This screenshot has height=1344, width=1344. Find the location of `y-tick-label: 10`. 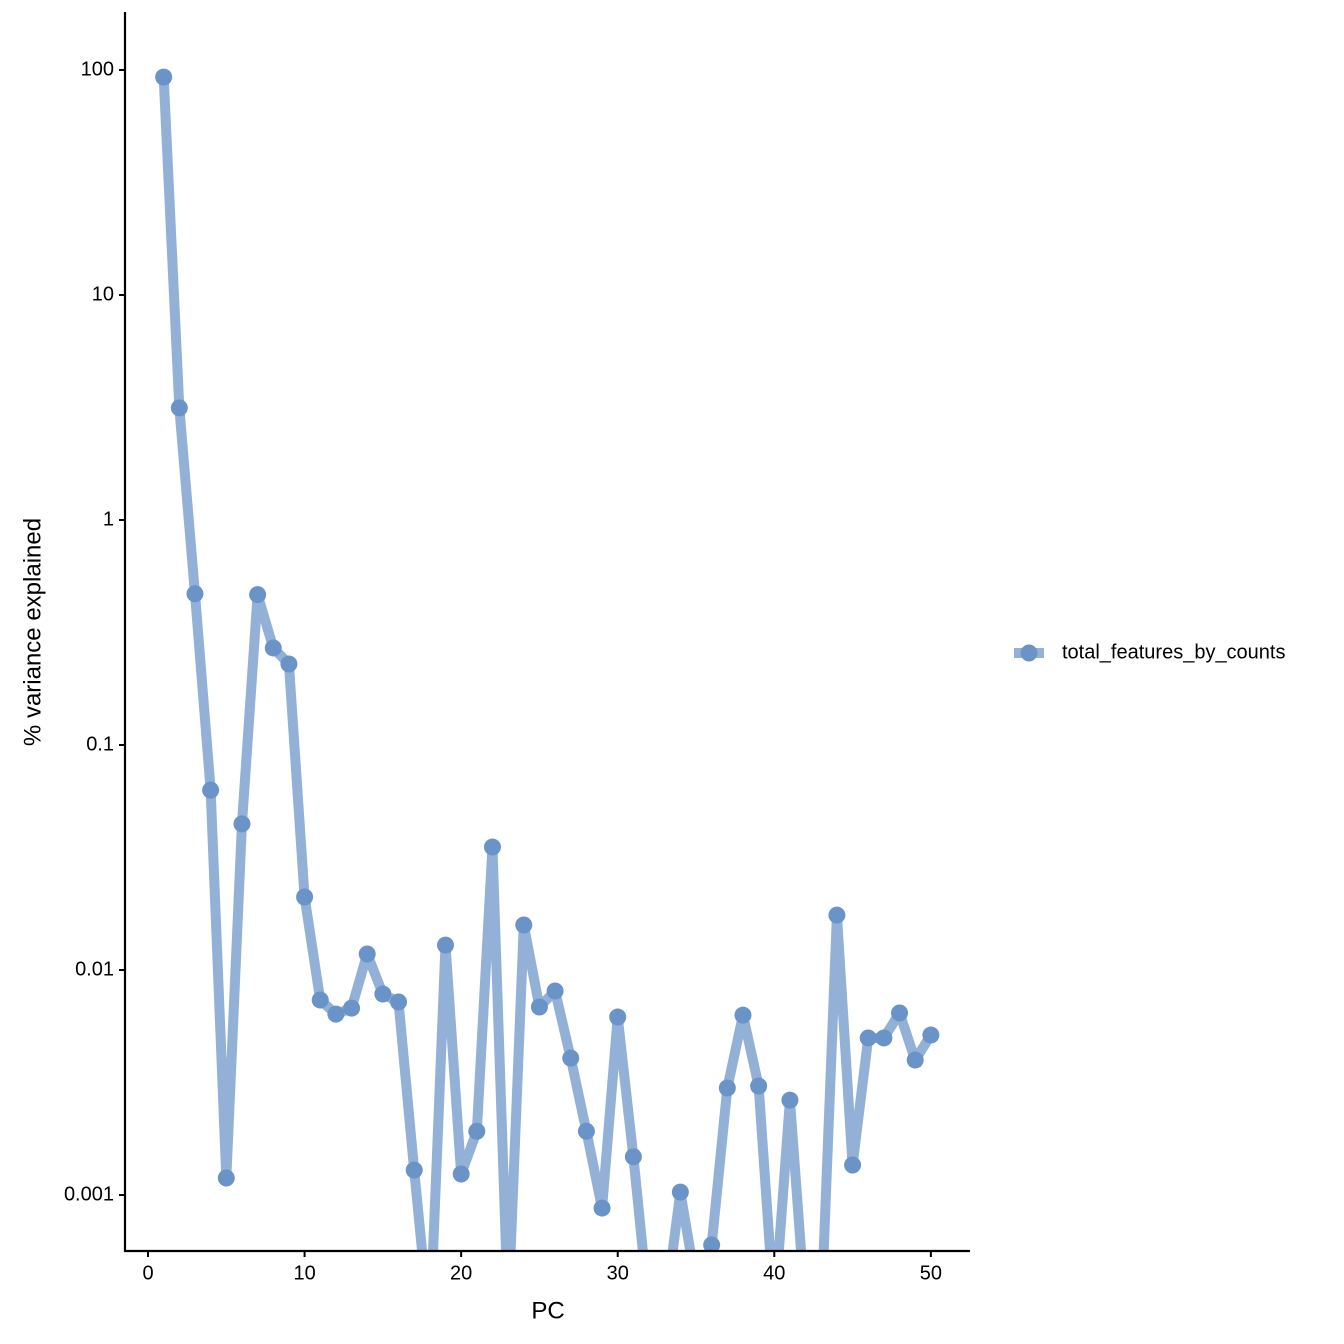

y-tick-label: 10 is located at coordinates (103, 294).